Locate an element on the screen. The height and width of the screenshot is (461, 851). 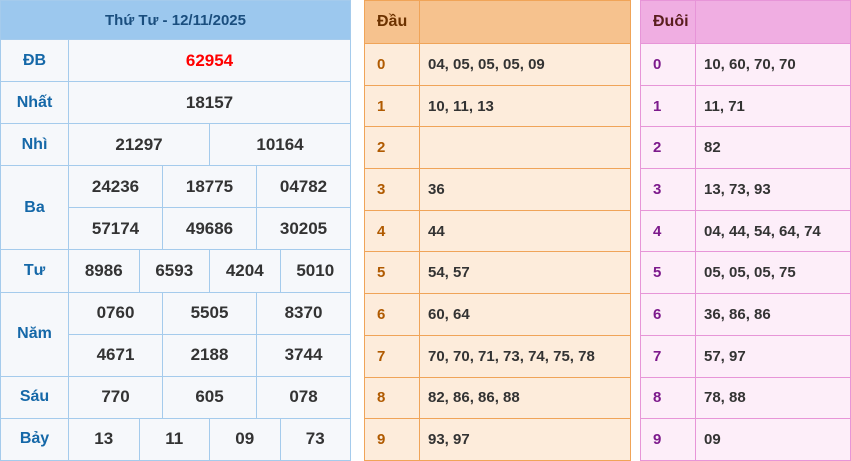
table-row: 8 78, 88 is located at coordinates (745, 398).